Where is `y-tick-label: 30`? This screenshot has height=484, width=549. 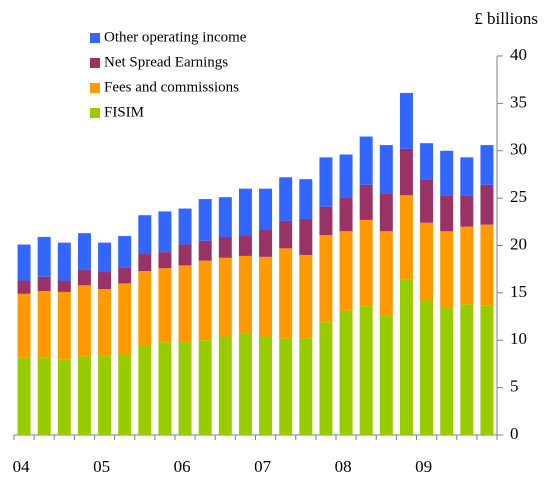
y-tick-label: 30 is located at coordinates (518, 149).